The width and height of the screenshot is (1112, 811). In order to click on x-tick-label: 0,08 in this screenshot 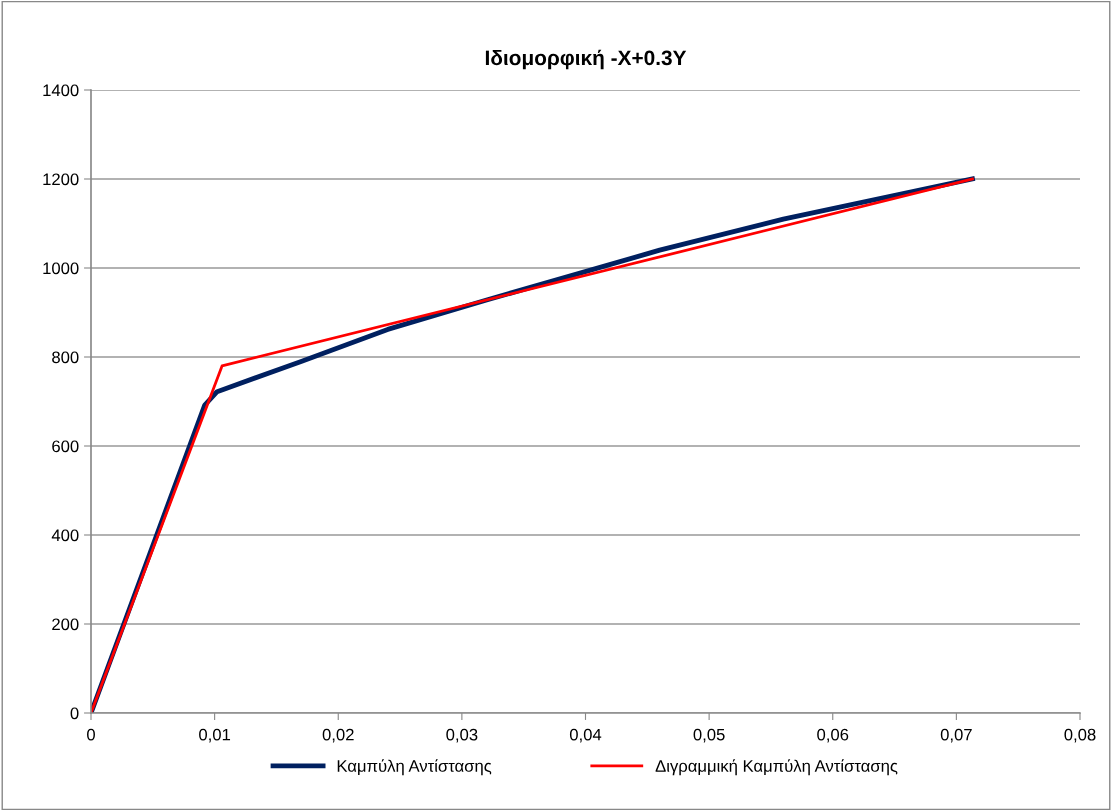, I will do `click(1080, 735)`.